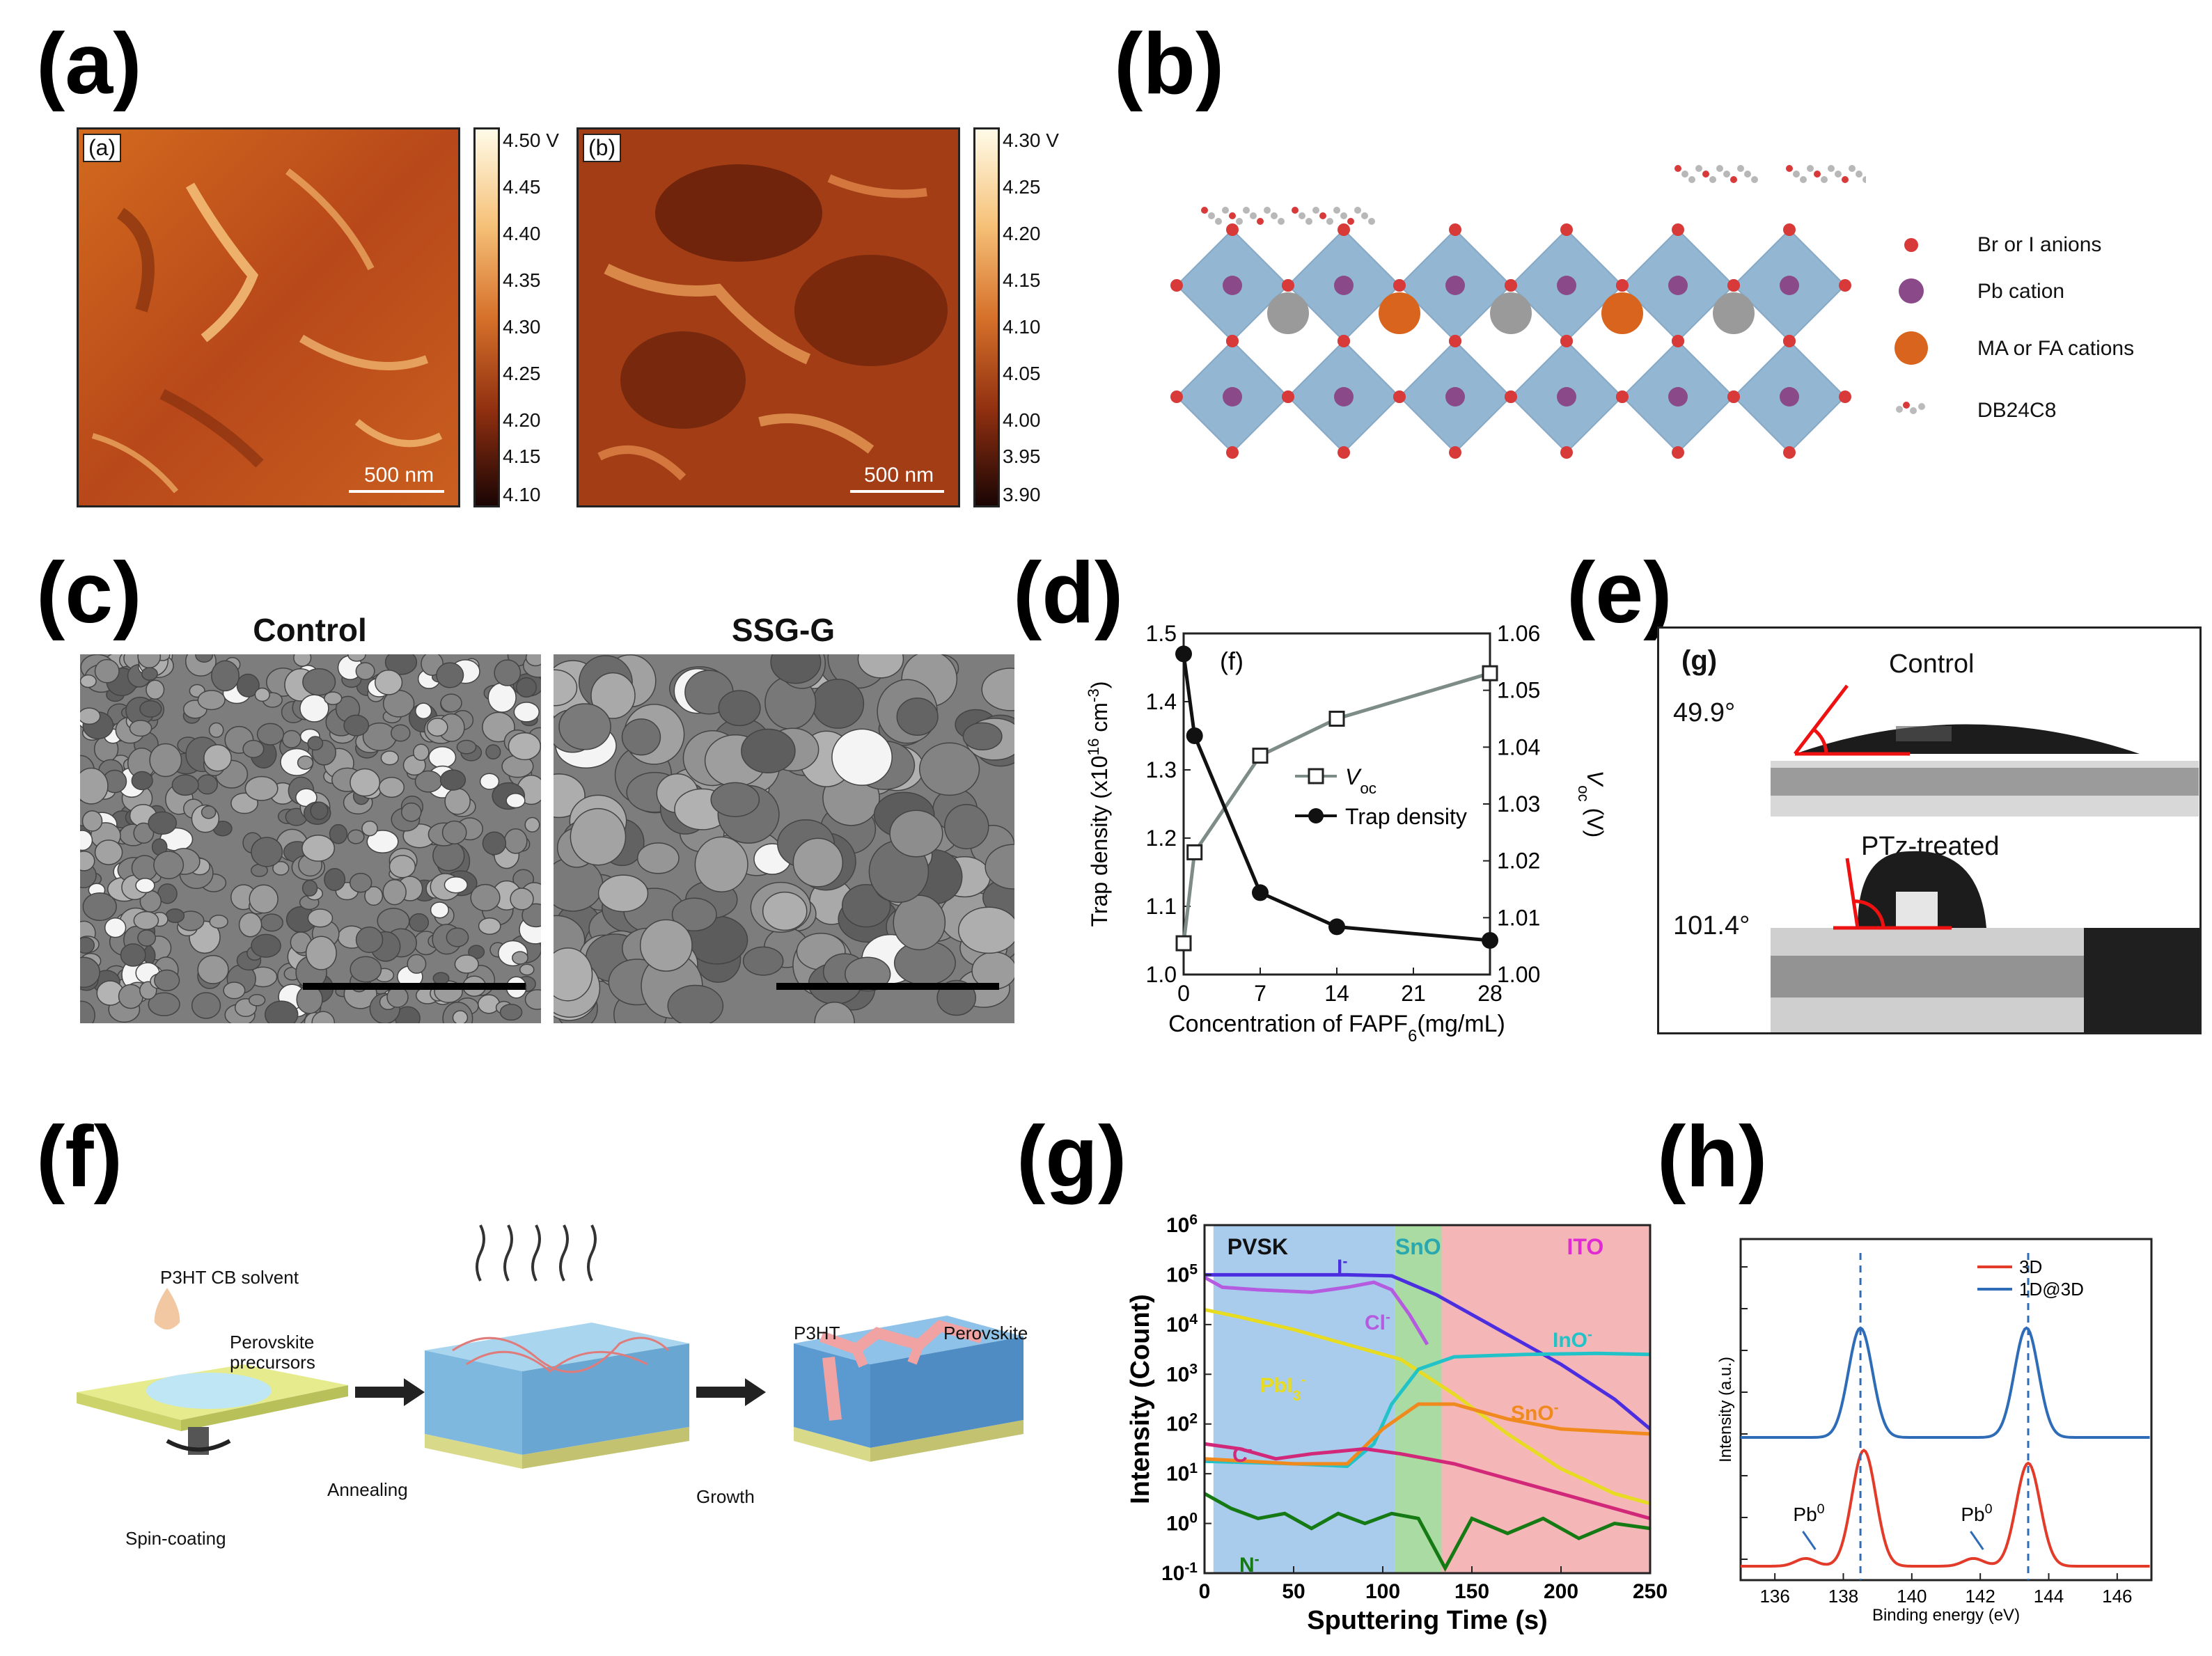 The image size is (2212, 1656). I want to click on x-tick-label: 136, so click(1774, 1597).